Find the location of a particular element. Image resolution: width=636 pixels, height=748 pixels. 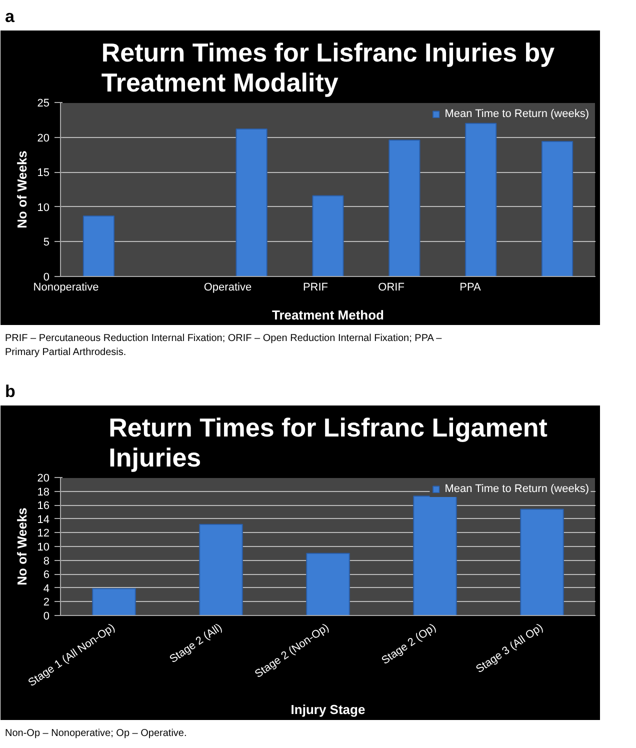

x-tick-label: Operative is located at coordinates (228, 288).